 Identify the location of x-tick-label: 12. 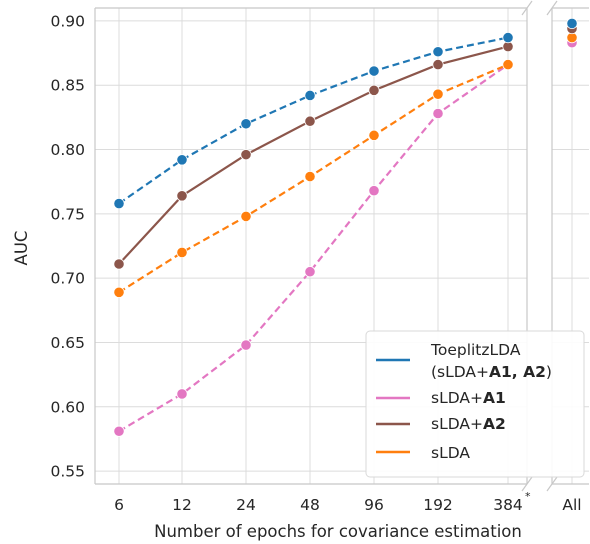
(182, 505).